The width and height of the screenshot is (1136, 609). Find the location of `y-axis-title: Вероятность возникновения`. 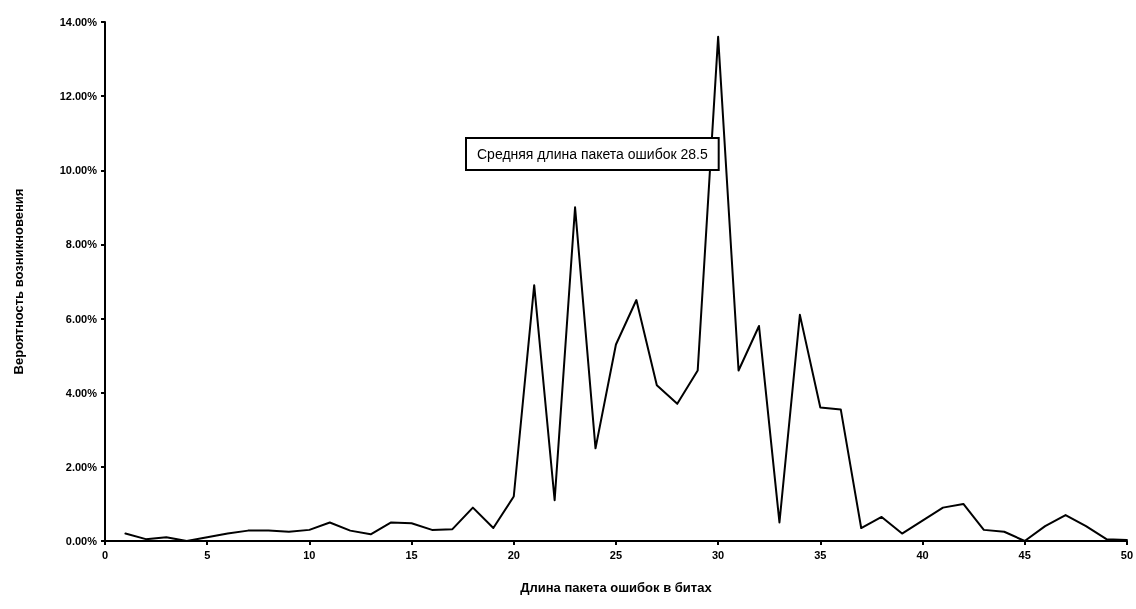

y-axis-title: Вероятность возникновения is located at coordinates (18, 281).